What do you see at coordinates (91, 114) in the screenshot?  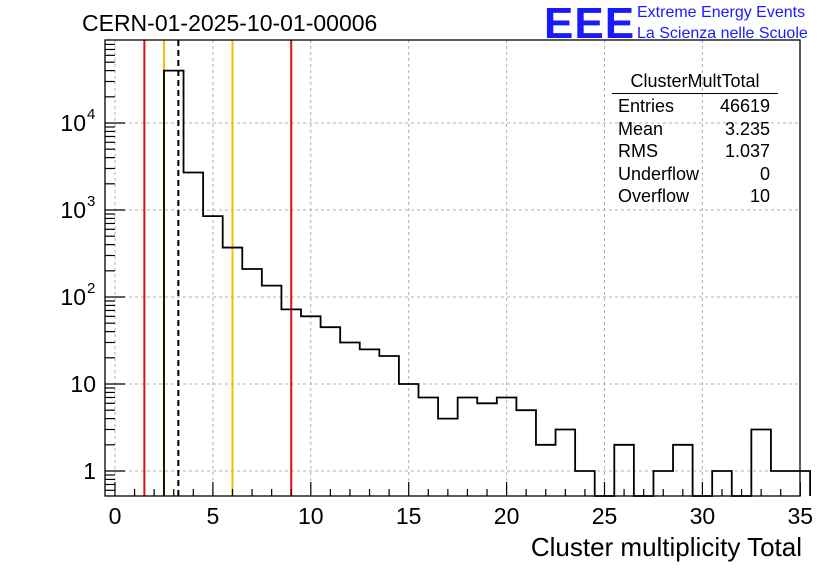 I see `y-tick-exponent: 4` at bounding box center [91, 114].